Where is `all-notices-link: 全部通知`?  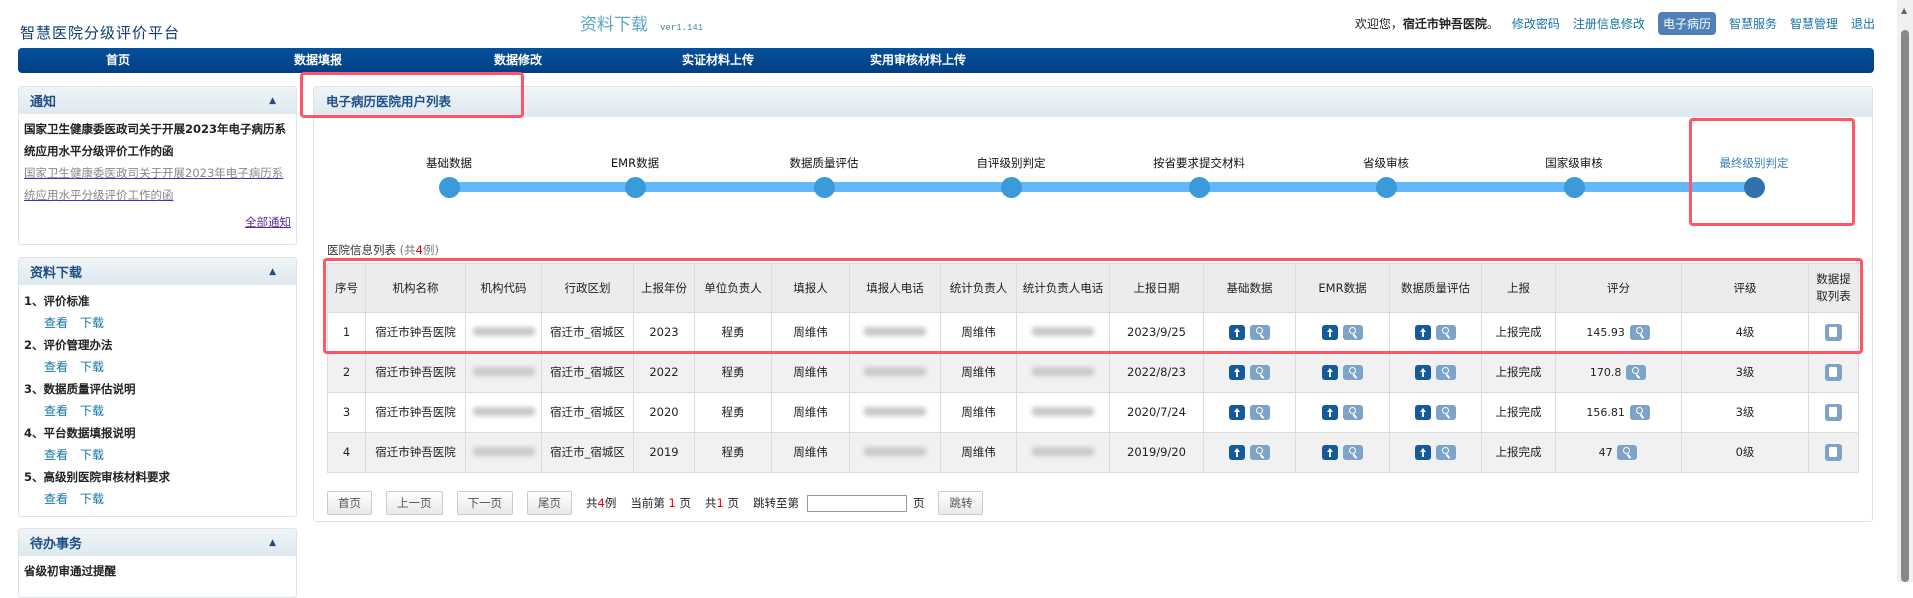 all-notices-link: 全部通知 is located at coordinates (268, 222).